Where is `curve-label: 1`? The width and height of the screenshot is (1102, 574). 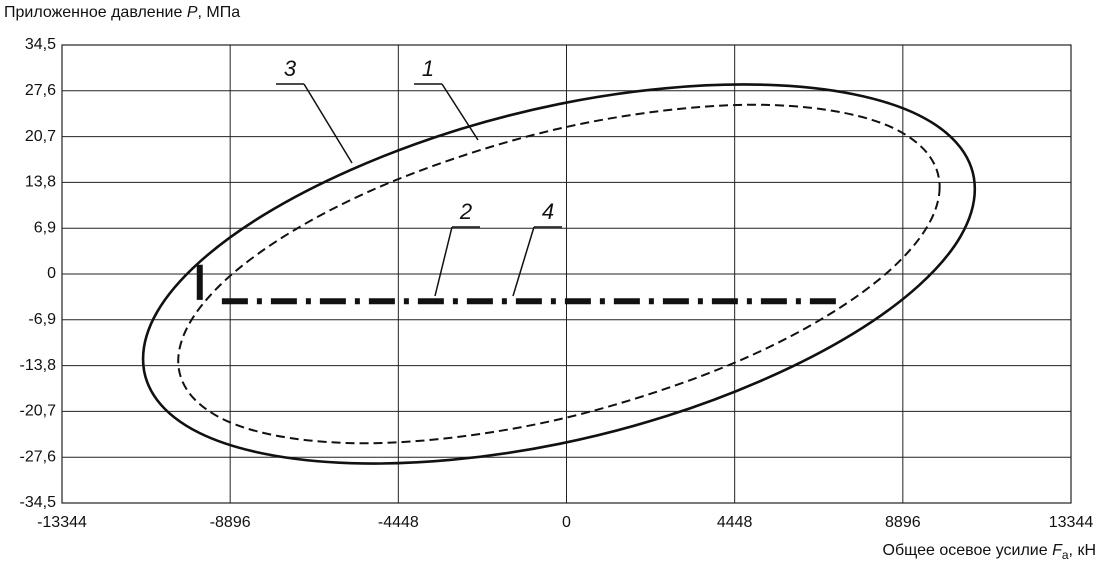 curve-label: 1 is located at coordinates (428, 68).